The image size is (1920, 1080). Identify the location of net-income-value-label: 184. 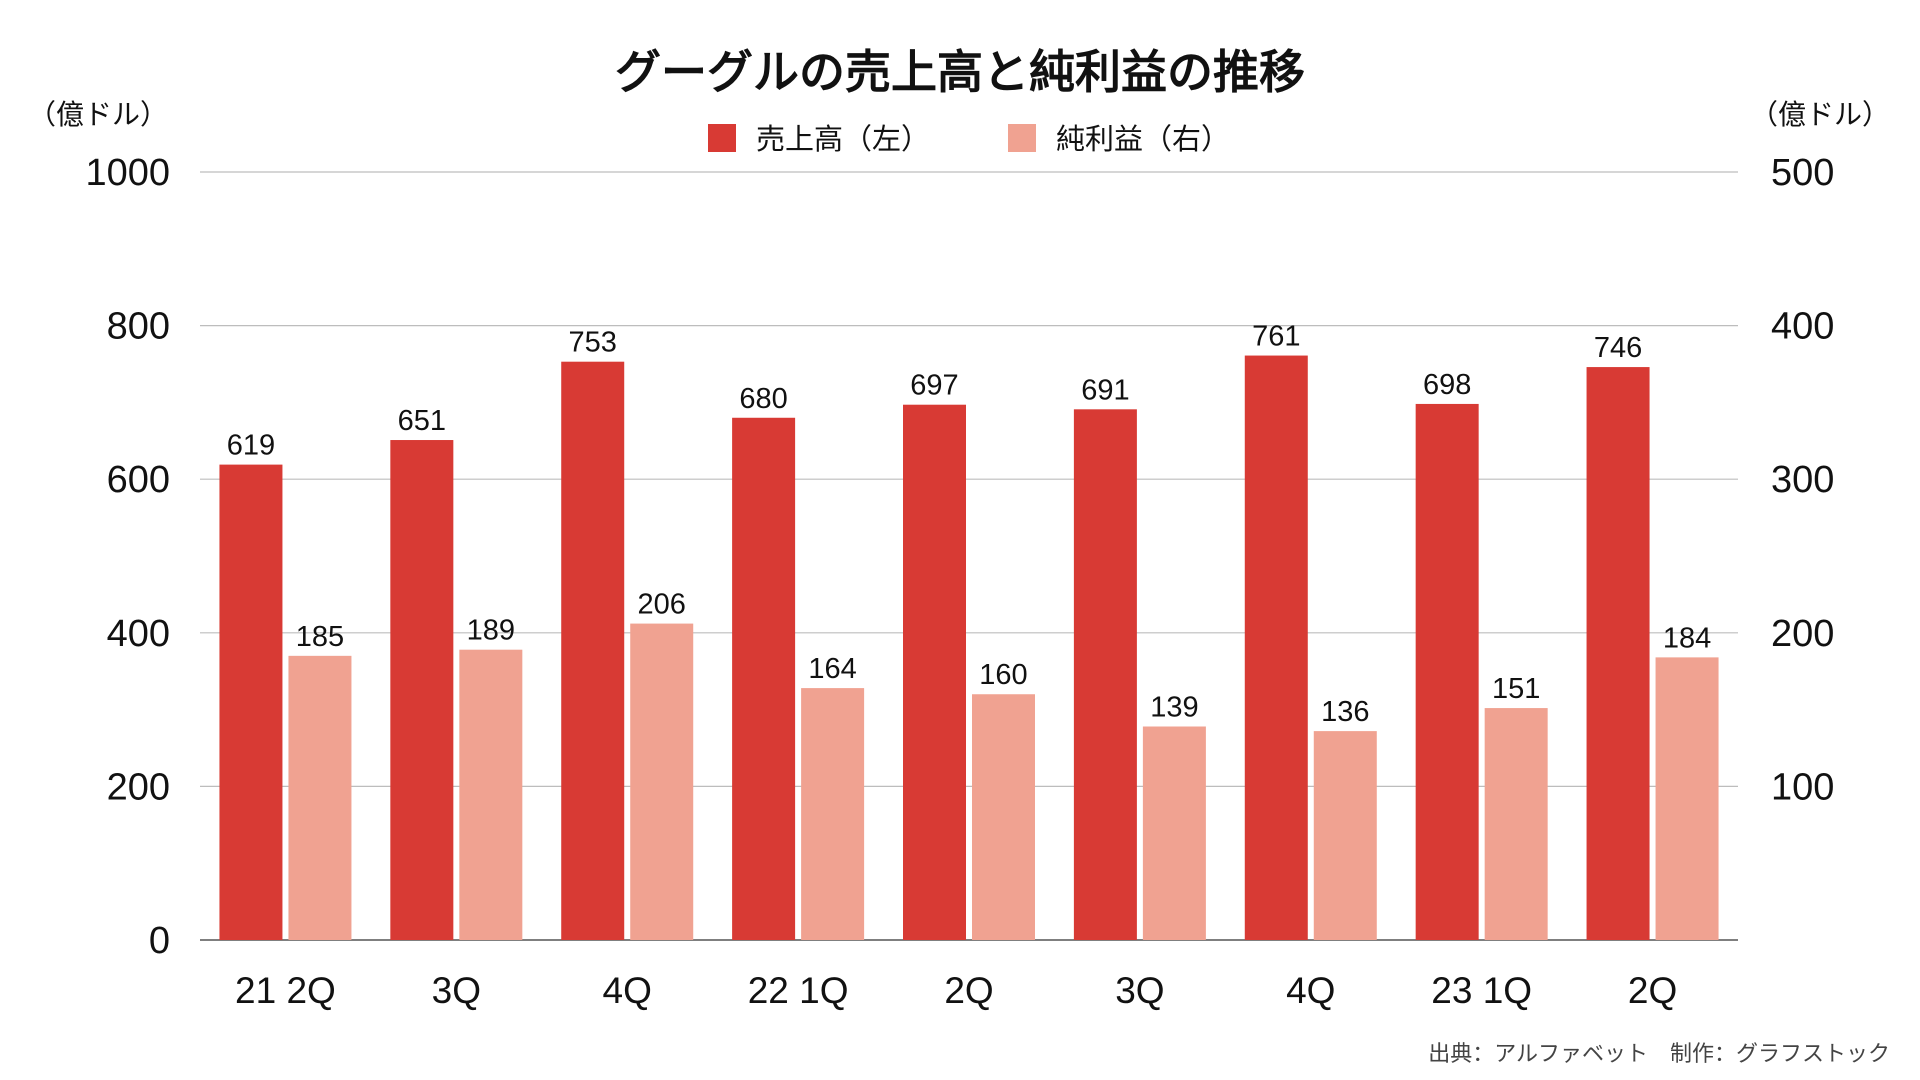
(1687, 638).